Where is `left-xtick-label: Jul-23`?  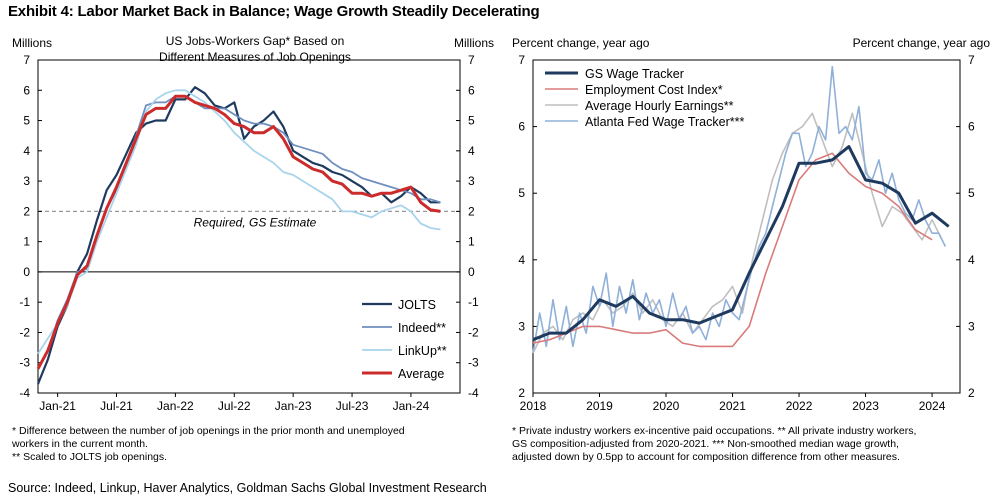 left-xtick-label: Jul-23 is located at coordinates (352, 406).